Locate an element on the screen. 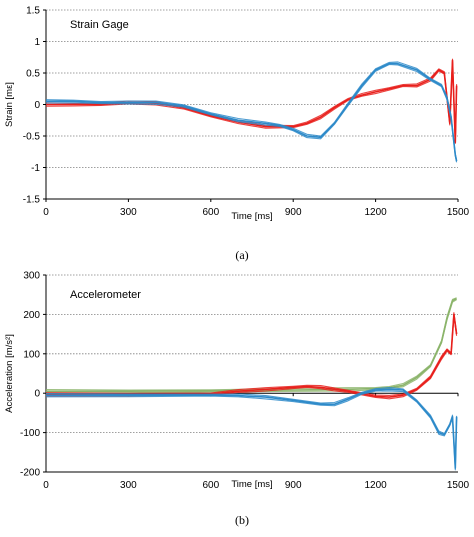  y-tick-label: -1 is located at coordinates (35, 168).